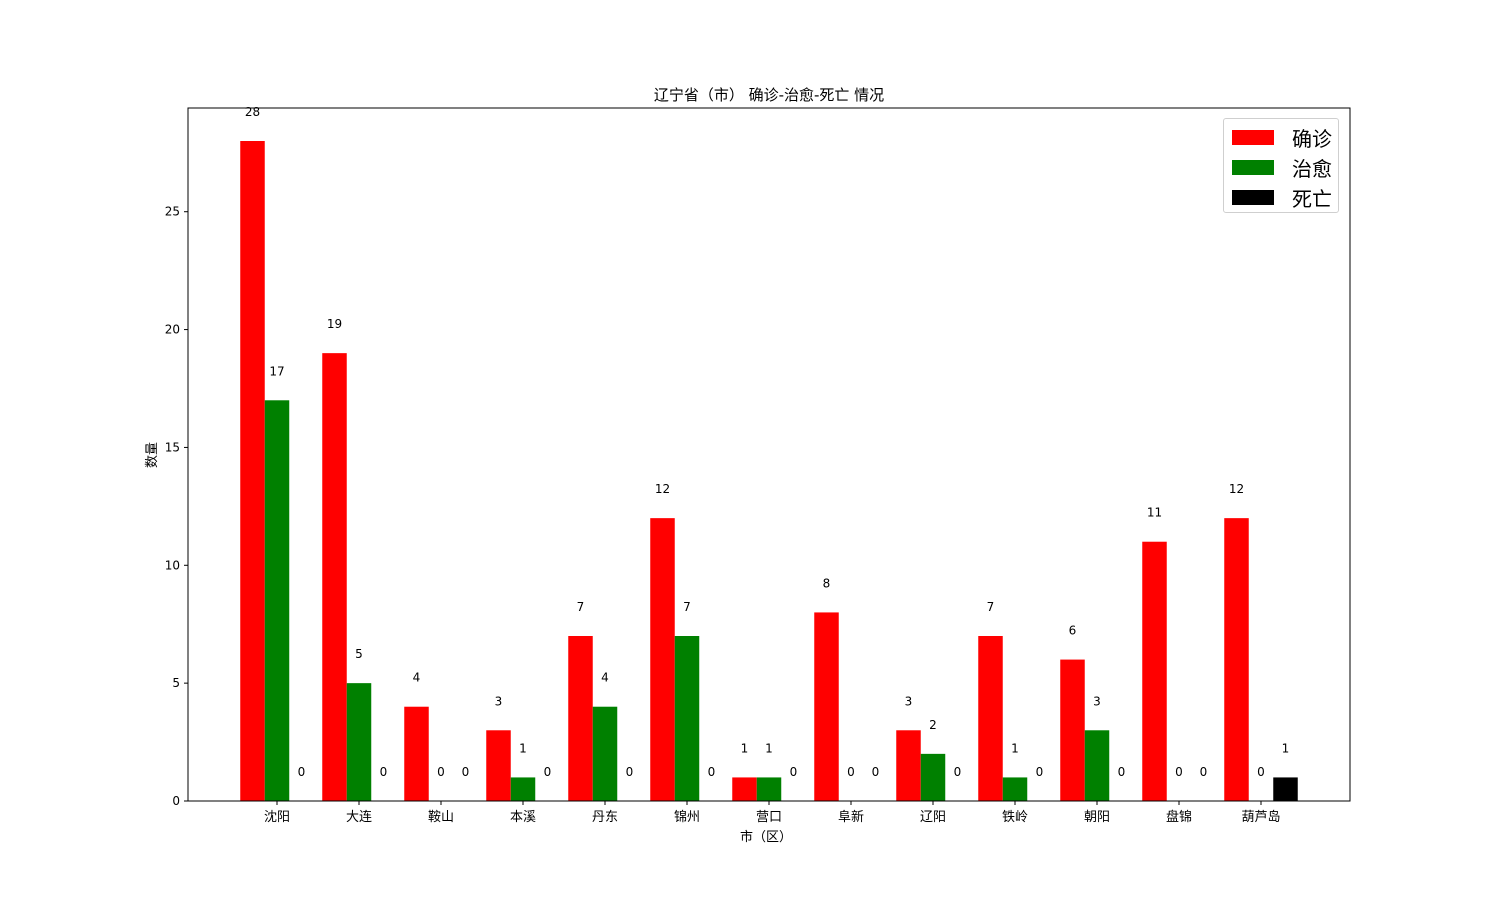 The height and width of the screenshot is (900, 1500). I want to click on data-label-confirmed-7: 8, so click(827, 583).